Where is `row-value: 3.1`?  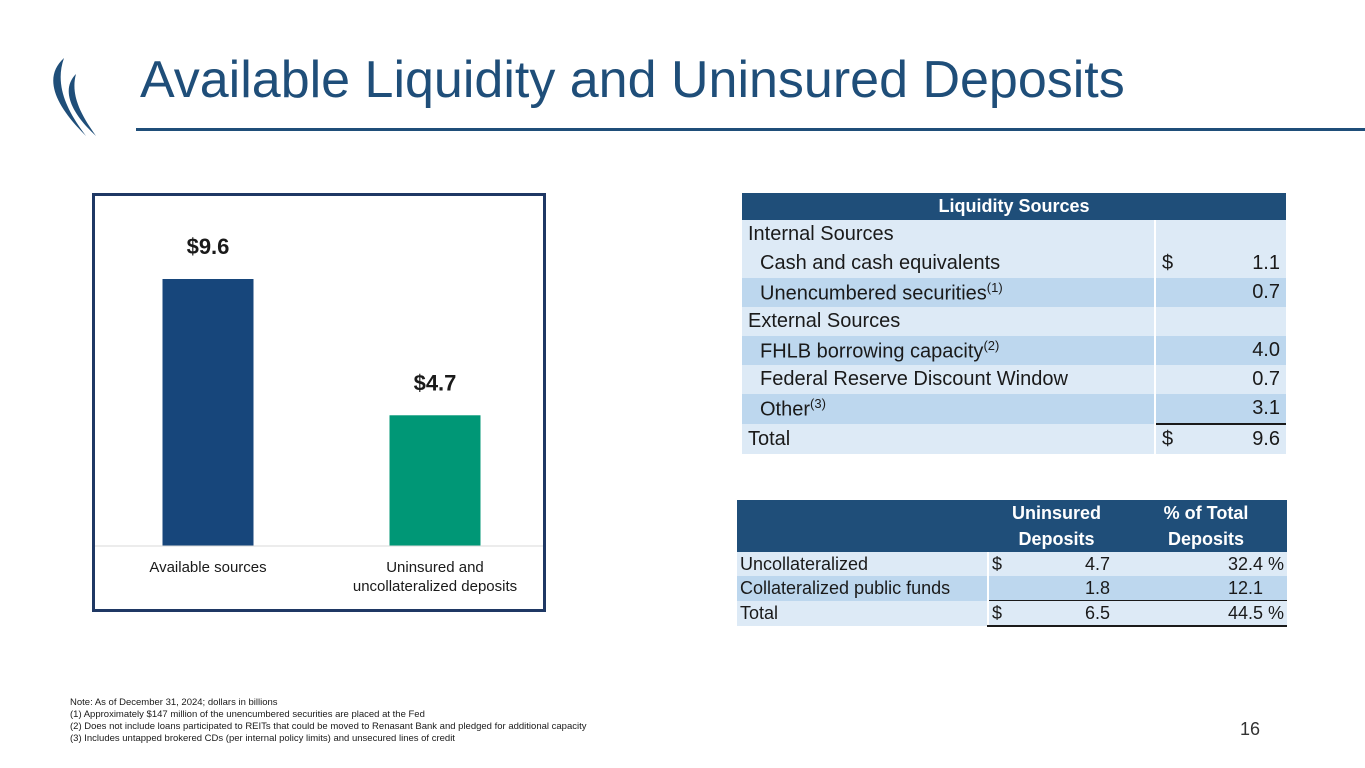 row-value: 3.1 is located at coordinates (1266, 408).